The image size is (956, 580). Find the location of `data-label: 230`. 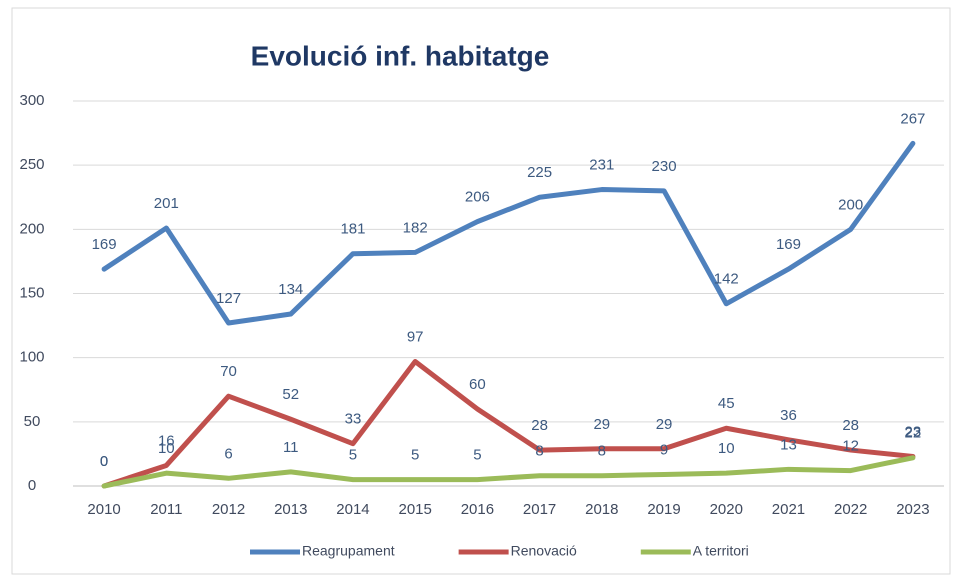

data-label: 230 is located at coordinates (664, 166).